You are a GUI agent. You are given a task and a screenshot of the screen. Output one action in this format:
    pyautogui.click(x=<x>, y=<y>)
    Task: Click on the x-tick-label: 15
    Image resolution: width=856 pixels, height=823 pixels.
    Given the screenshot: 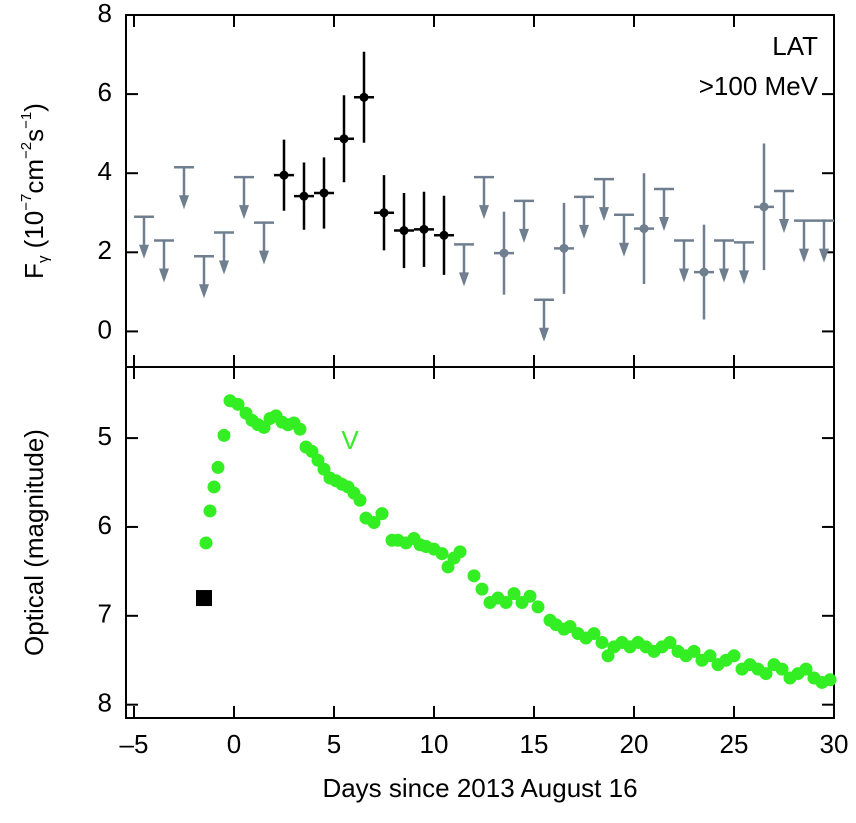 What is the action you would take?
    pyautogui.click(x=534, y=744)
    